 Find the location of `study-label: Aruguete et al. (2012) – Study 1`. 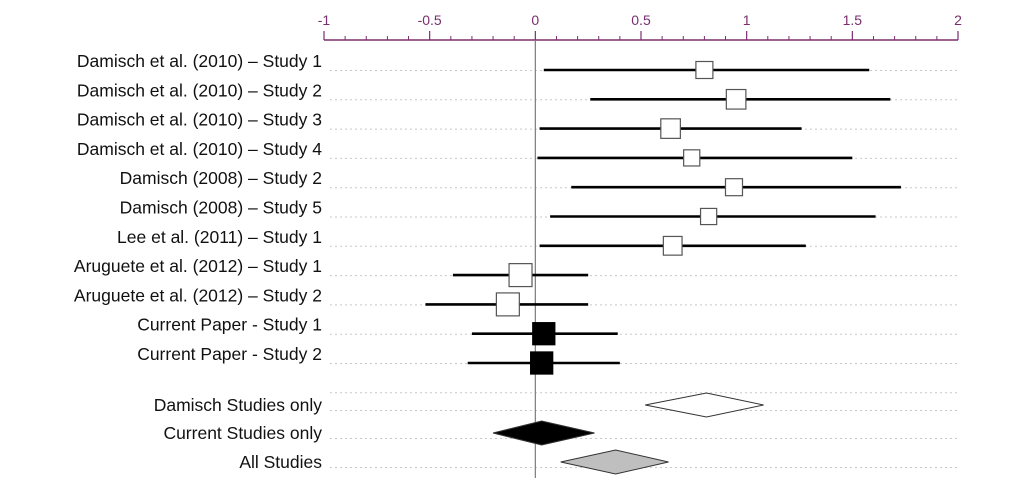

study-label: Aruguete et al. (2012) – Study 1 is located at coordinates (198, 266).